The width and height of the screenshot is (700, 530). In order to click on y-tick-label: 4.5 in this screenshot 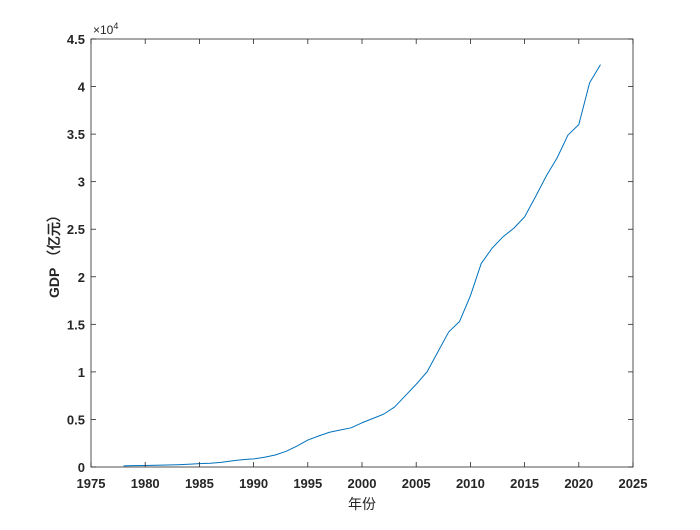, I will do `click(76, 39)`.